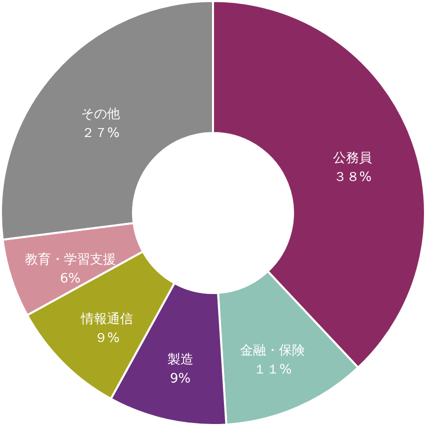  I want to click on slice-label: その他, so click(100, 114).